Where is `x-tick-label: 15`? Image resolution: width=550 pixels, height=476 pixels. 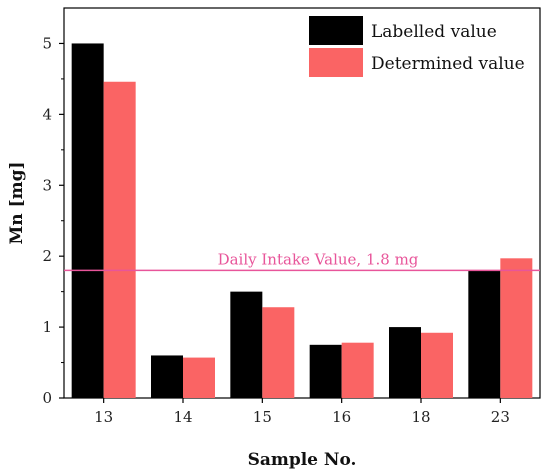 x-tick-label: 15 is located at coordinates (262, 417).